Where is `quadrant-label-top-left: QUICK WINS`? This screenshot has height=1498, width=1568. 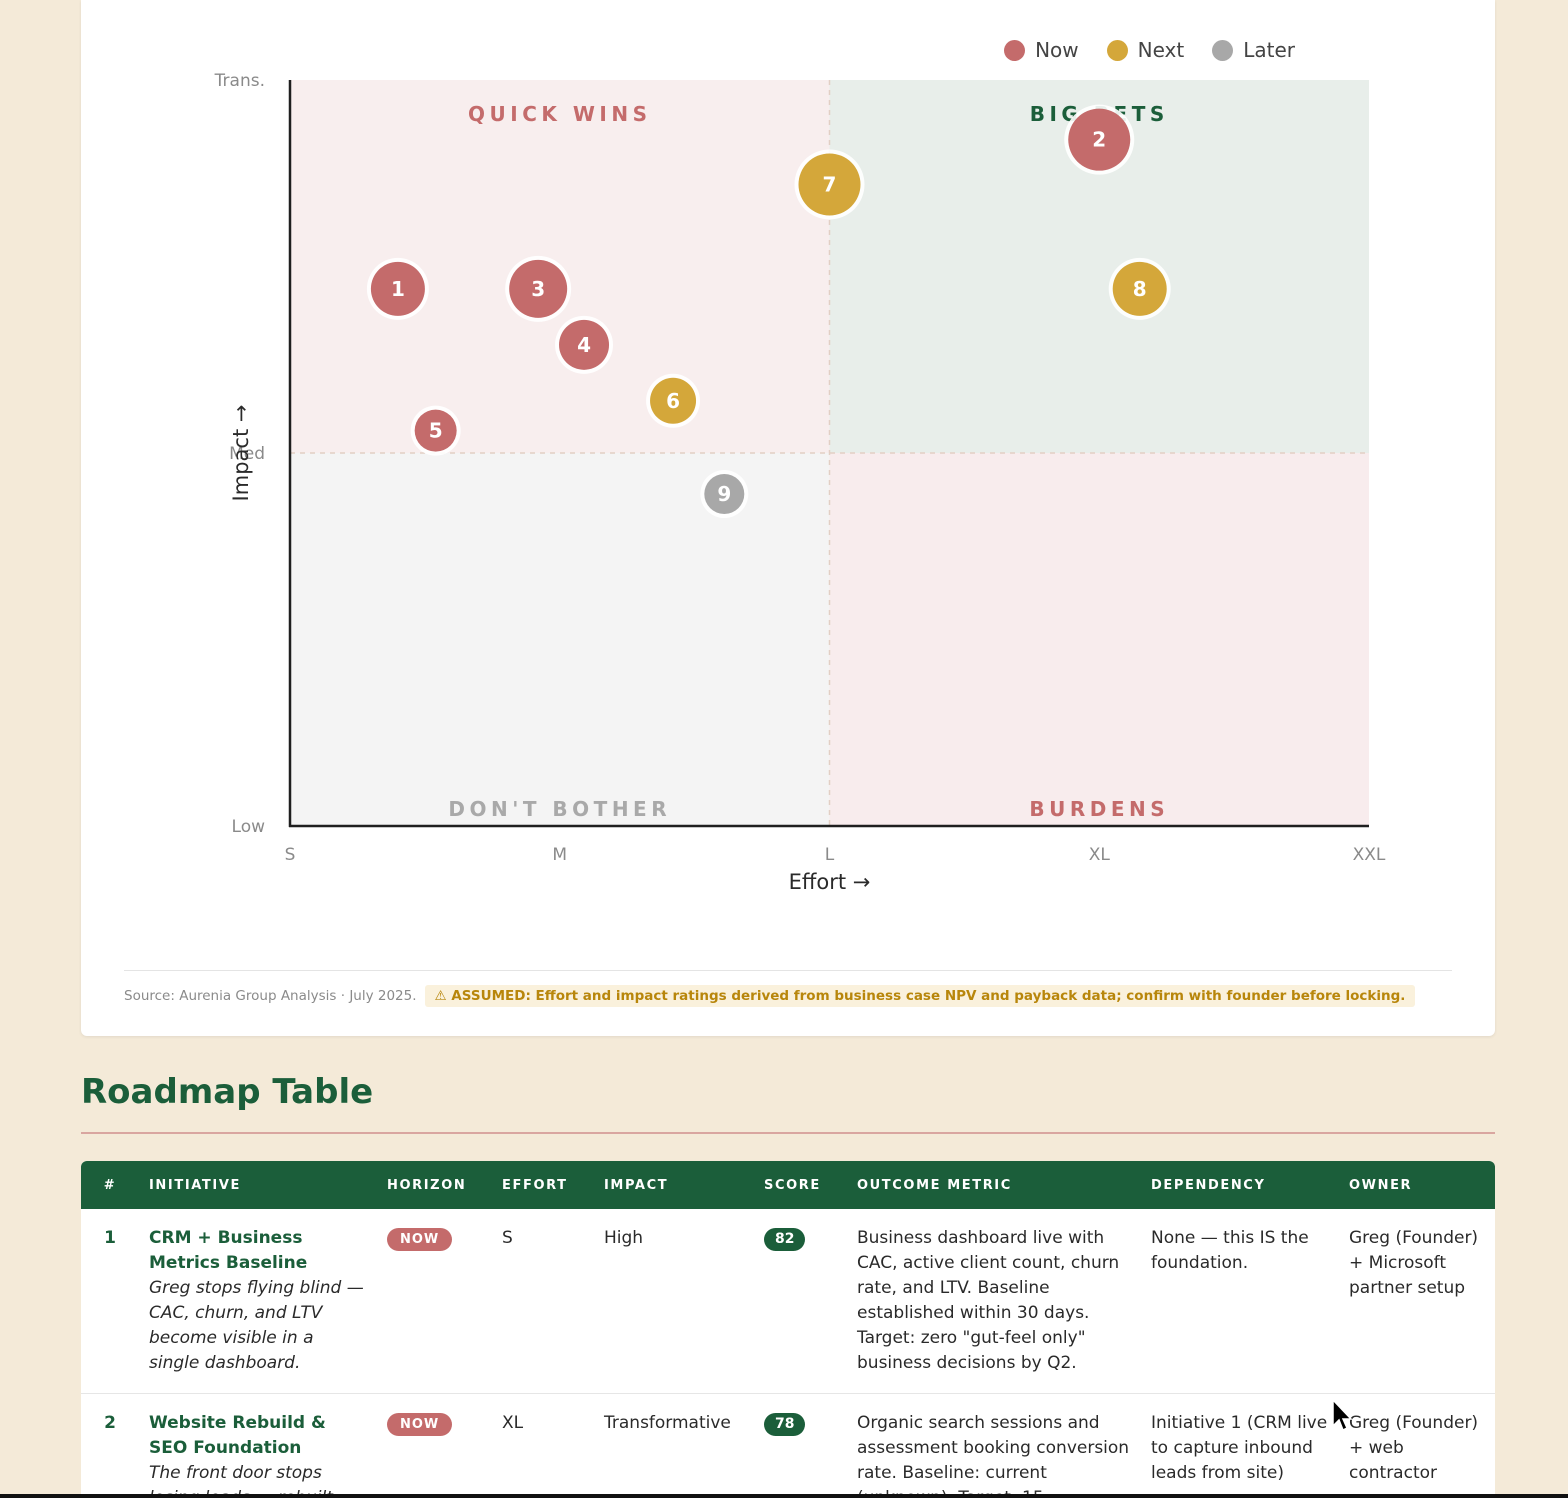
quadrant-label-top-left: QUICK WINS is located at coordinates (559, 114).